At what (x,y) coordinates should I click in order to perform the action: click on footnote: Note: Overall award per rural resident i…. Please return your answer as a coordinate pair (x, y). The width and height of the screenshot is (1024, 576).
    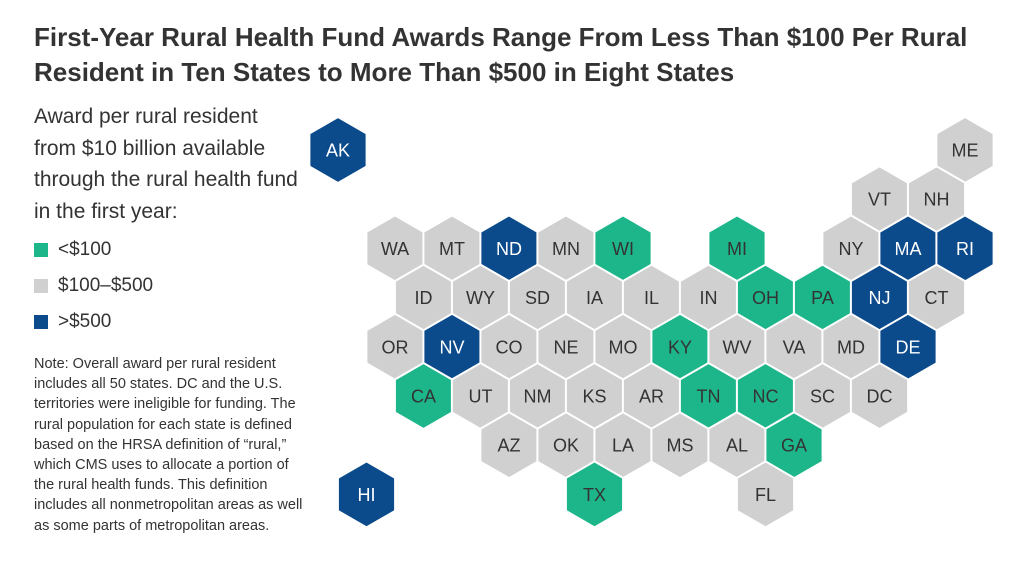
    Looking at the image, I should click on (168, 445).